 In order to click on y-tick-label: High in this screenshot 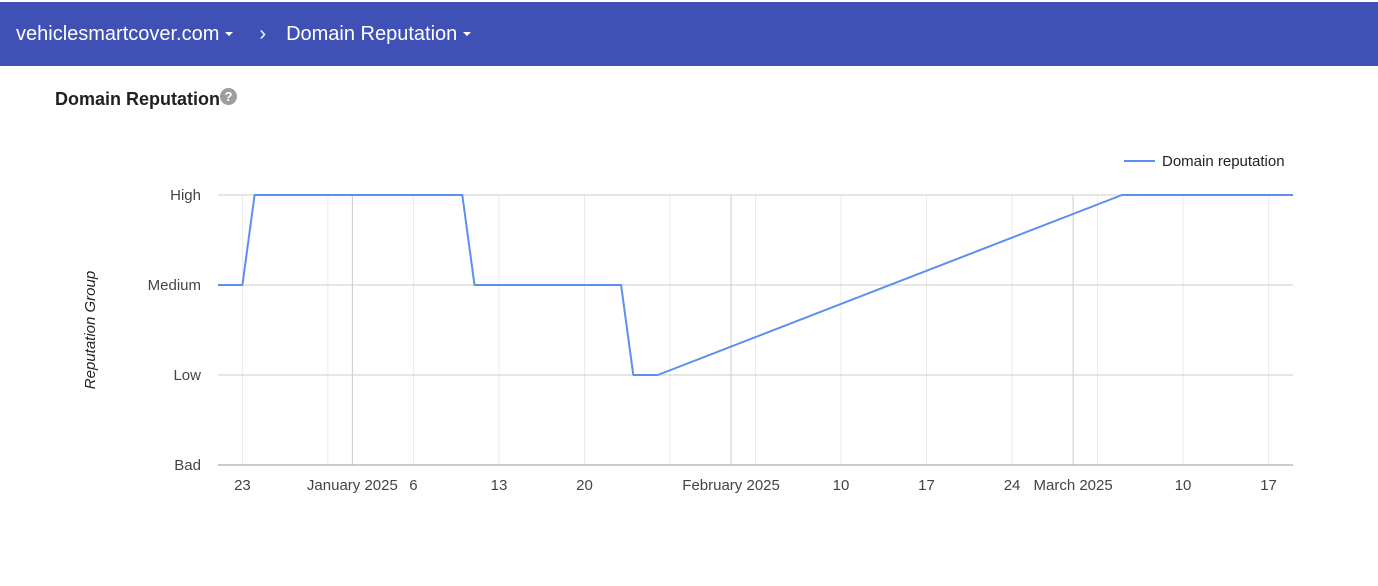, I will do `click(185, 195)`.